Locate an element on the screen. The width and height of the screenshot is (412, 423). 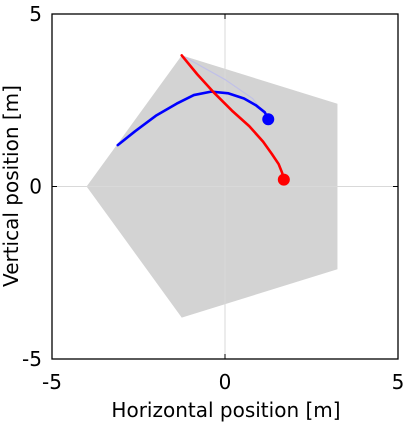
y-tick-label: 5 is located at coordinates (35, 14).